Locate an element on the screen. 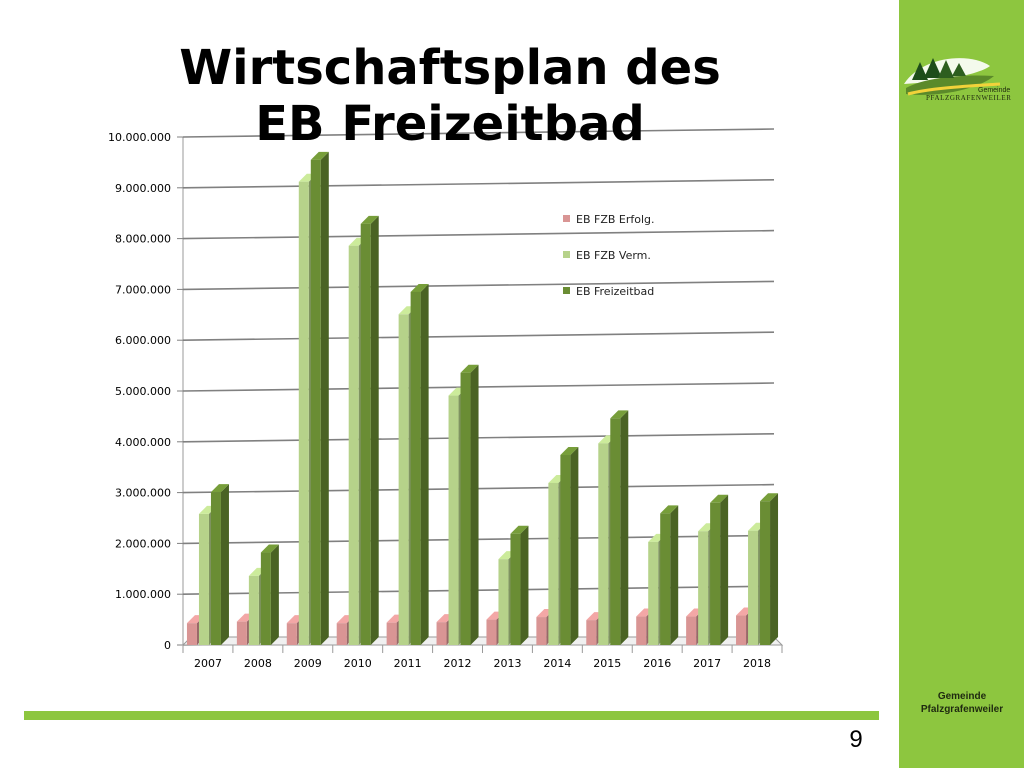 The height and width of the screenshot is (768, 1024). y-tick-label: 7.000.000 is located at coordinates (143, 289).